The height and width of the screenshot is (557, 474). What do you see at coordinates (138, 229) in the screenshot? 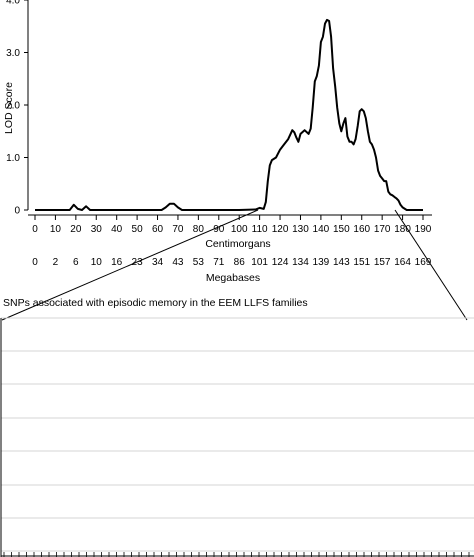
I see `x-tick-label: 50` at bounding box center [138, 229].